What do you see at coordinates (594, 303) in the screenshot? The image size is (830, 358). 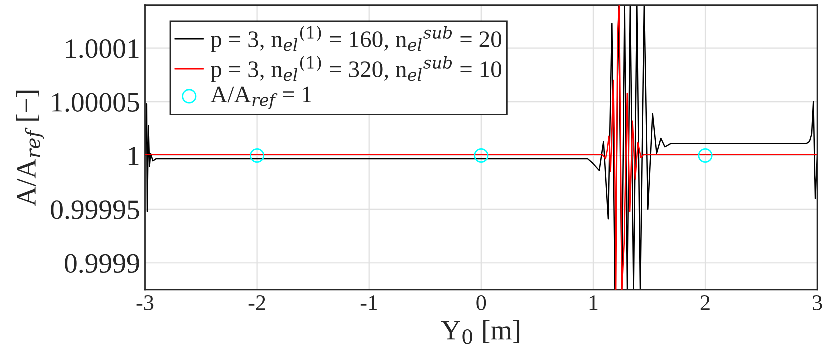 I see `x-tick-label: 1` at bounding box center [594, 303].